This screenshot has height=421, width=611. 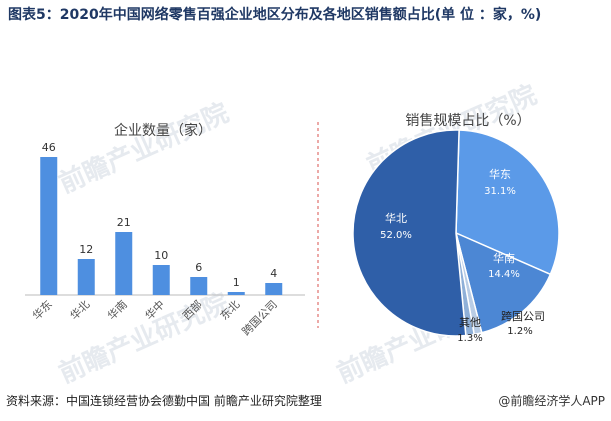 I want to click on pie-value-label: 31.1%, so click(x=500, y=191).